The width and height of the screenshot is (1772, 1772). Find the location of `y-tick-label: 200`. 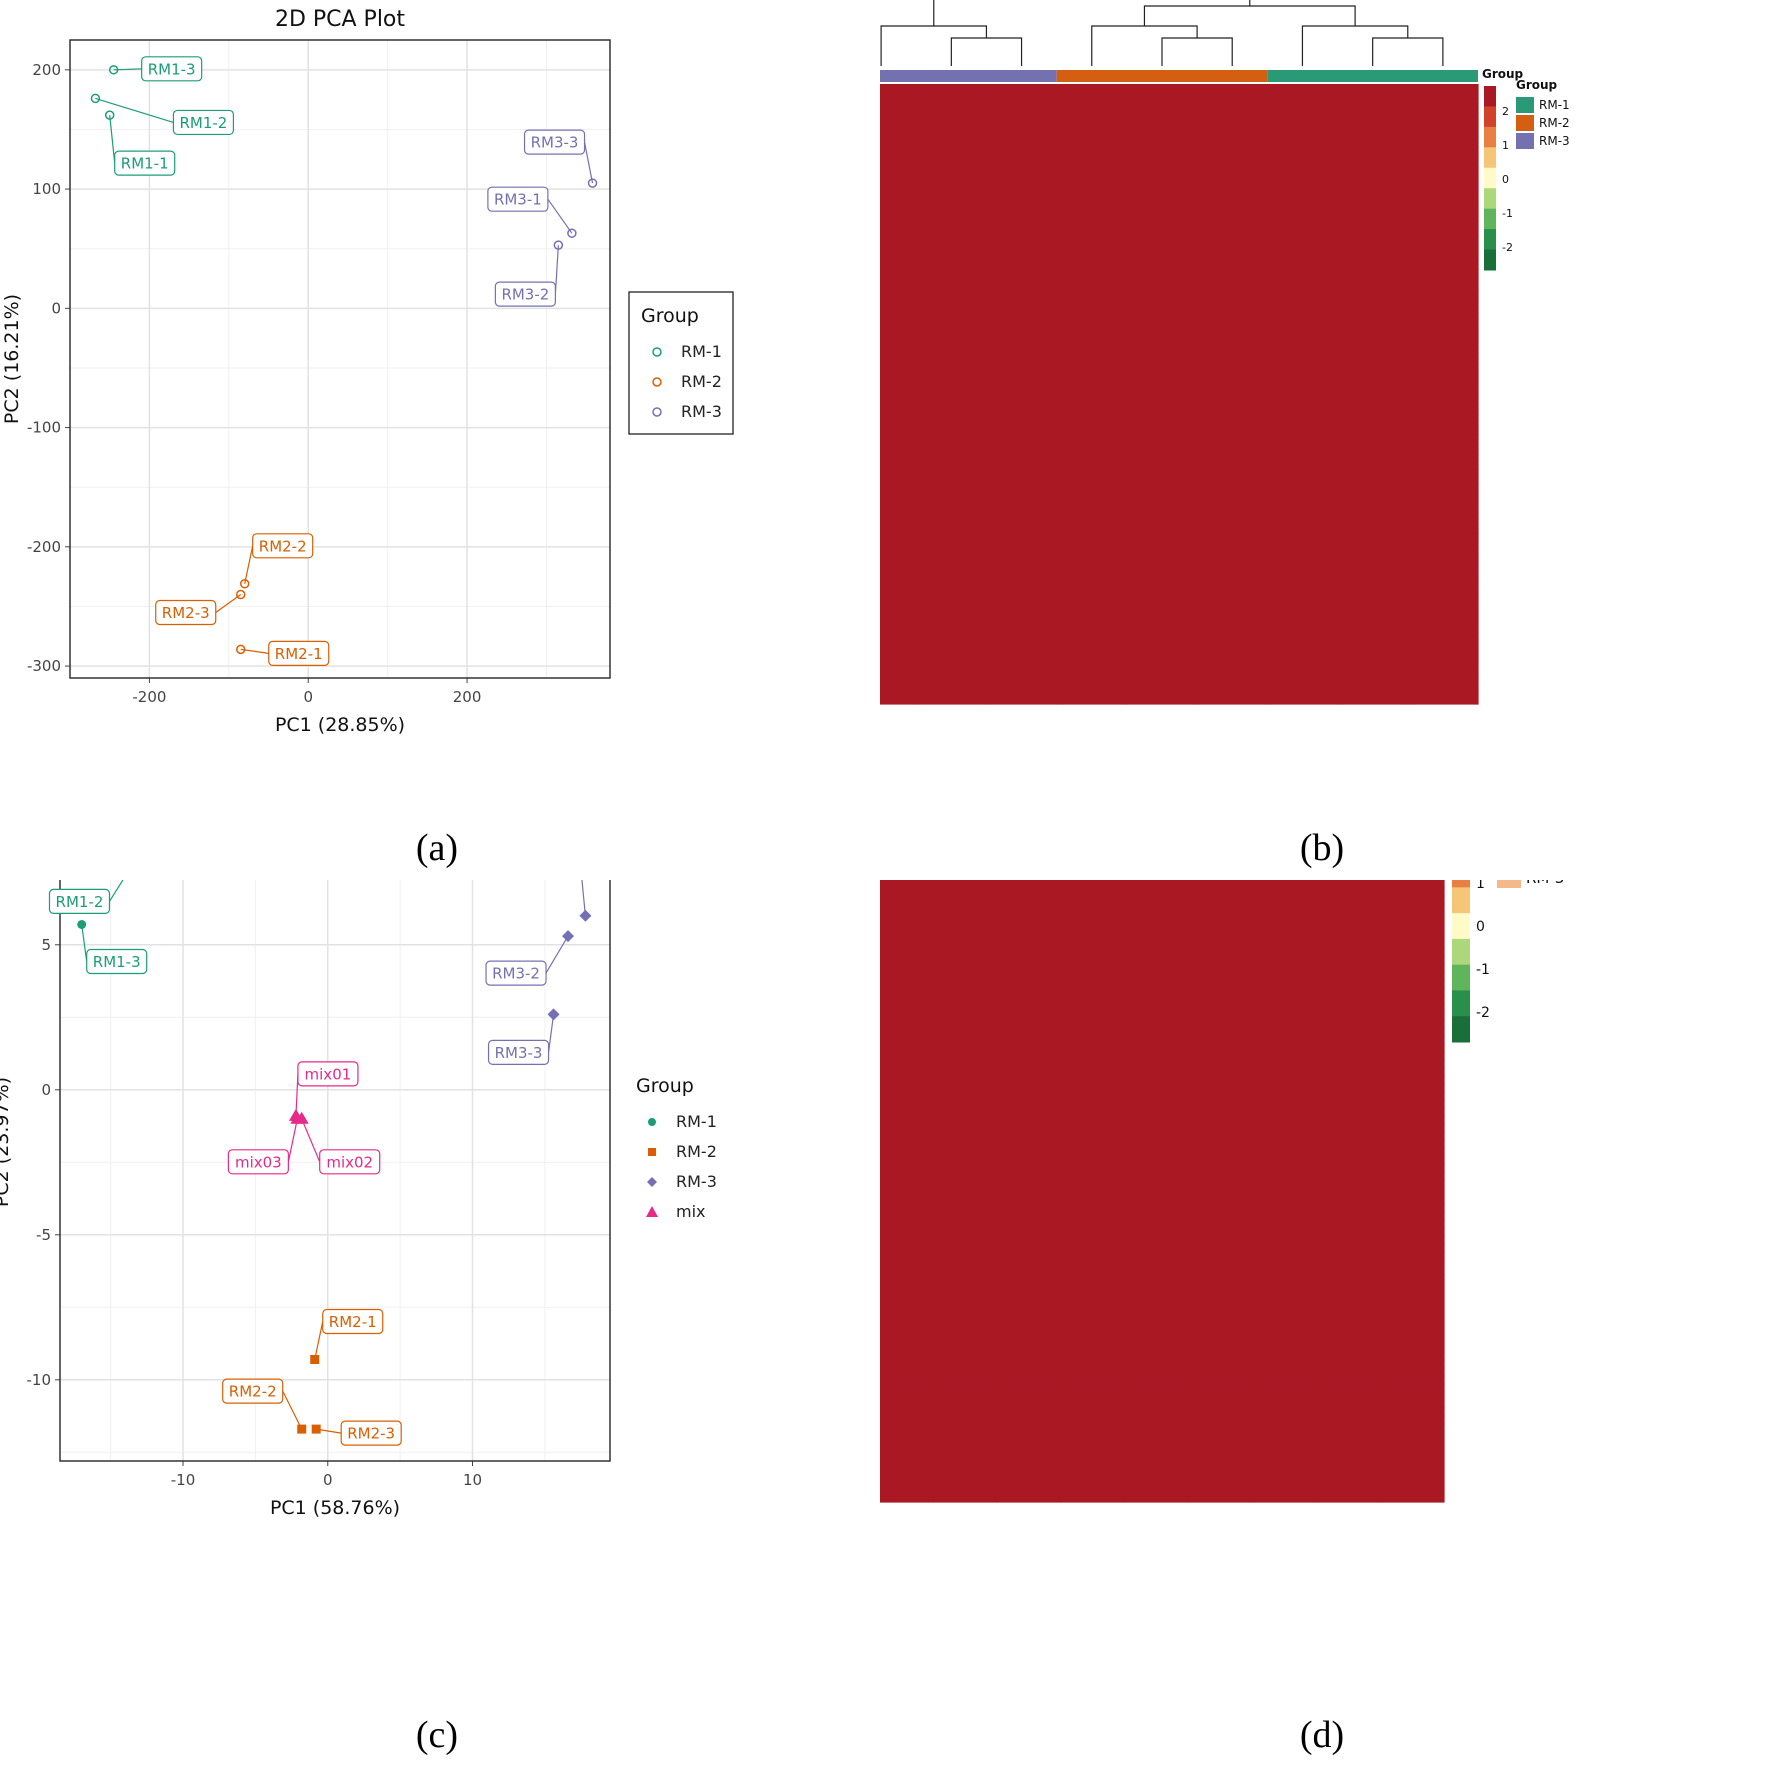

y-tick-label: 200 is located at coordinates (46, 70).